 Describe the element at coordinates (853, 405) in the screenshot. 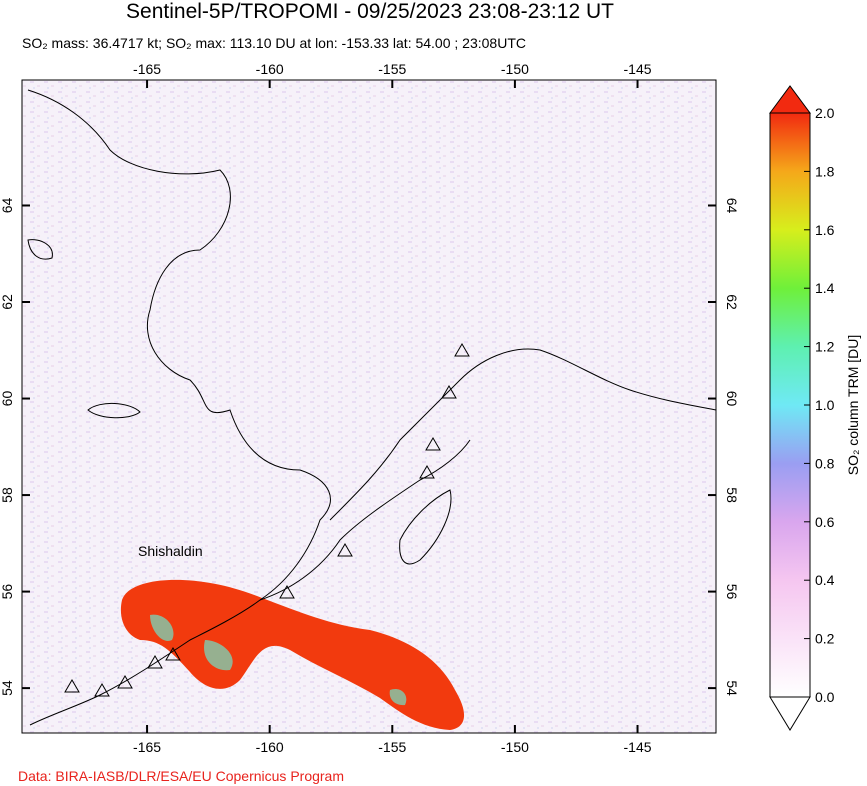

I see `colorbar-label: SO₂ column TRM [DU]` at that location.